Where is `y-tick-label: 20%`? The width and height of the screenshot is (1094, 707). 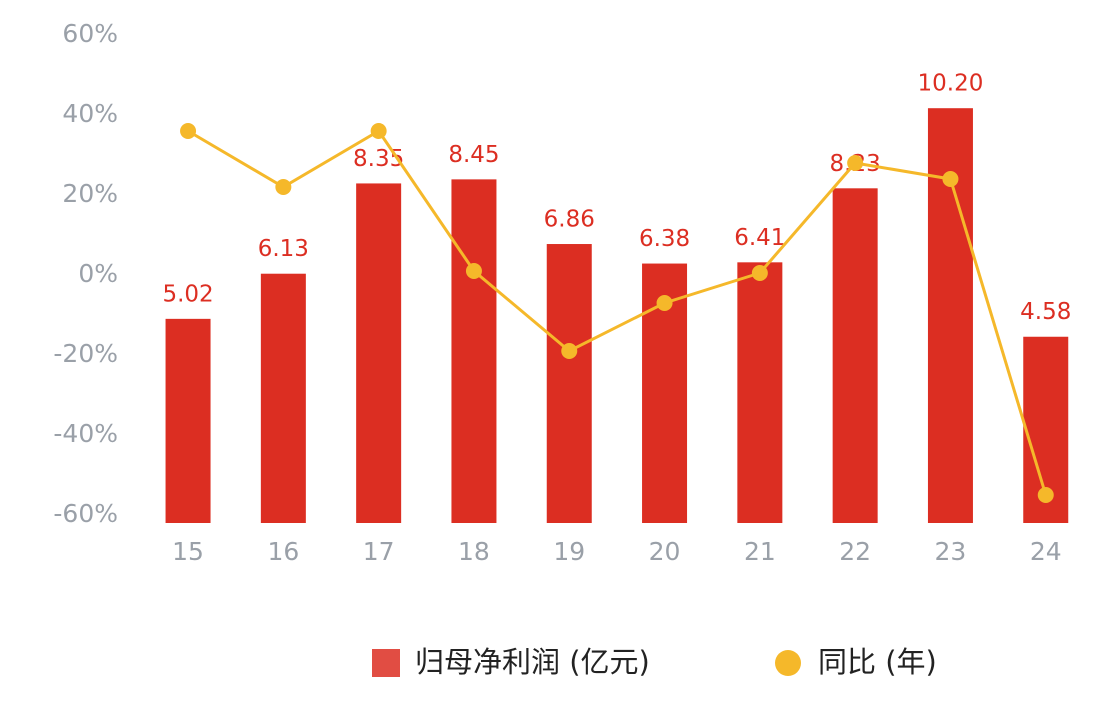 y-tick-label: 20% is located at coordinates (90, 193).